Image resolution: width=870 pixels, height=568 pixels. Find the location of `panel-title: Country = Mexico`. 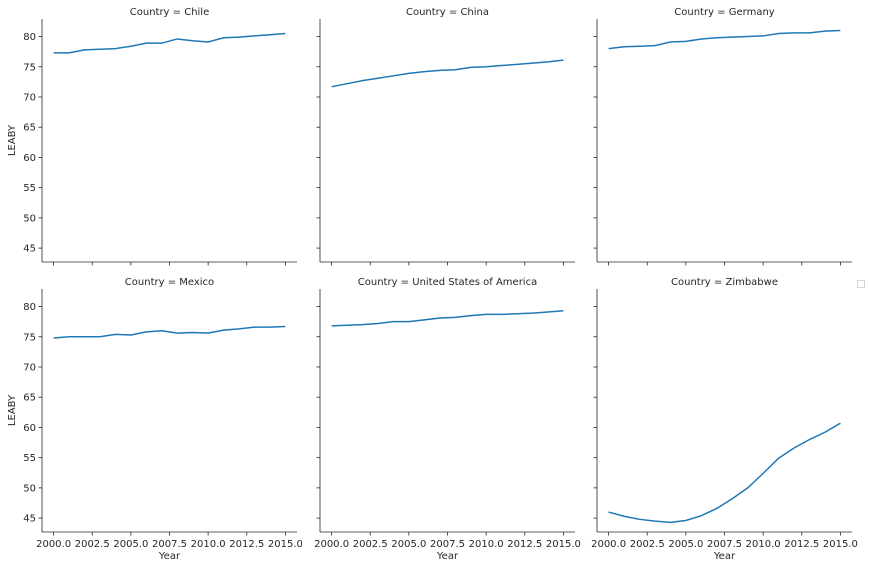

panel-title: Country = Mexico is located at coordinates (169, 282).